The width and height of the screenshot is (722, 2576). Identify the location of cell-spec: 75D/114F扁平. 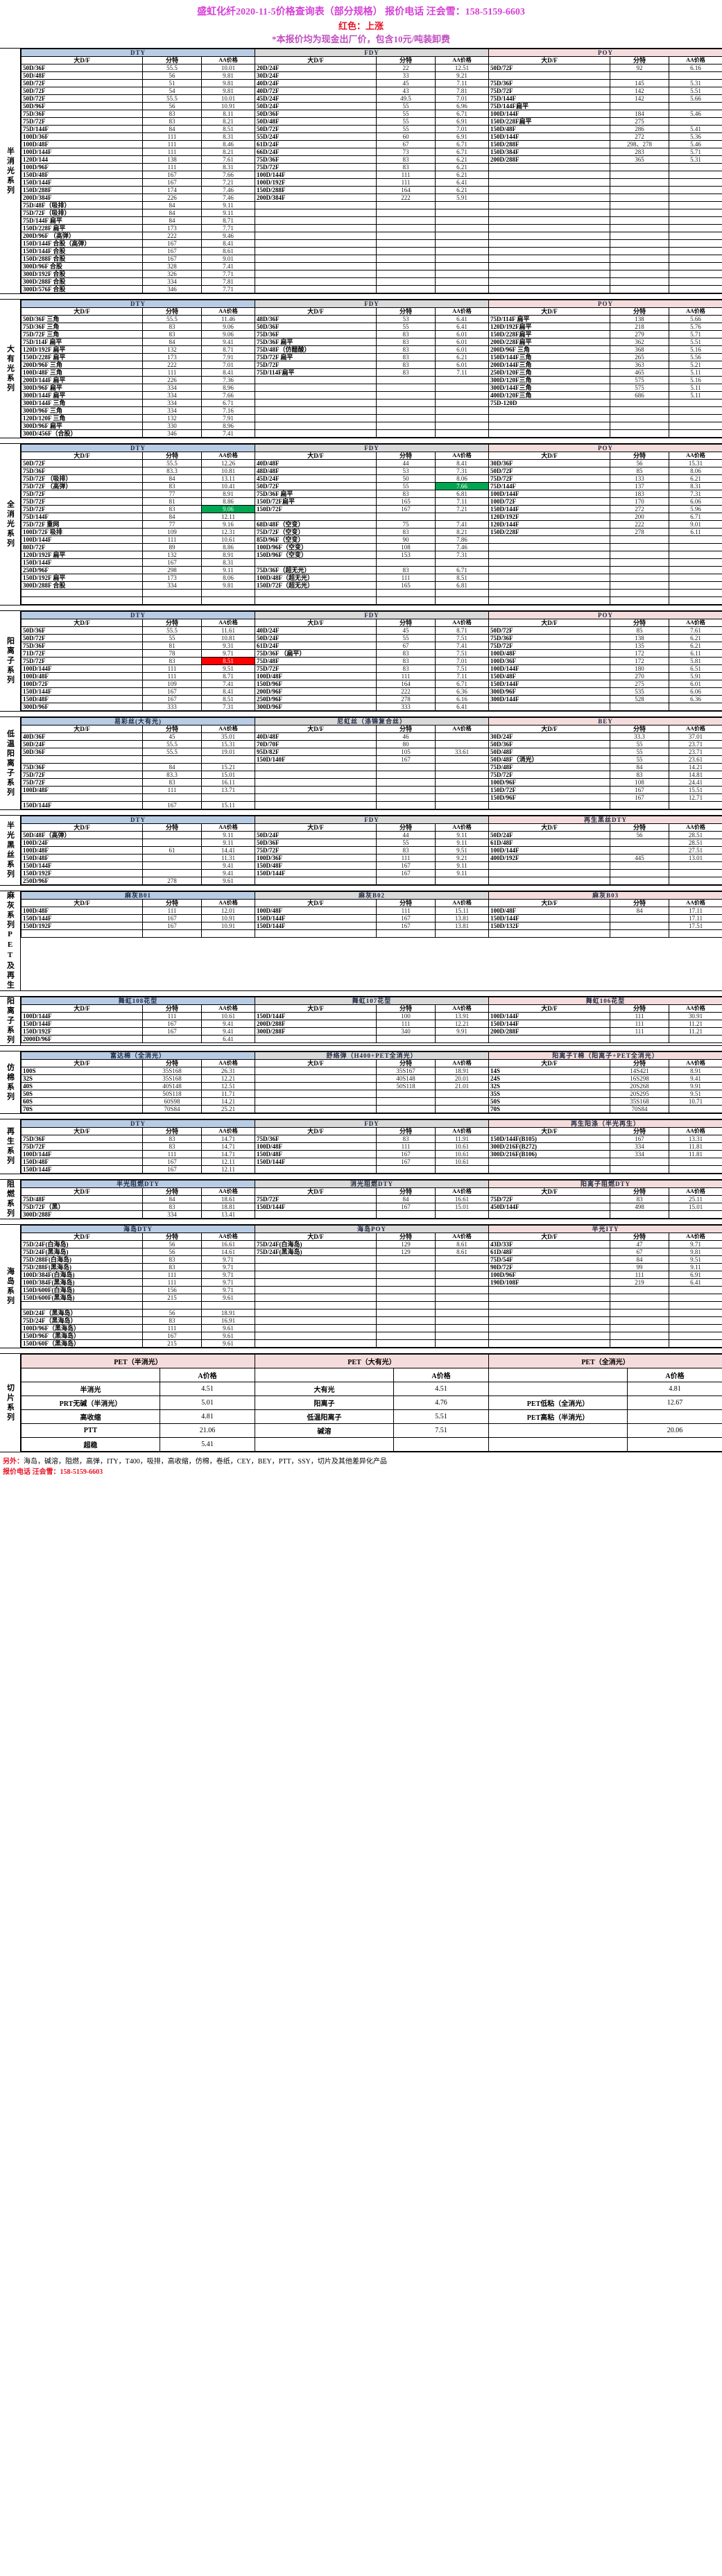
(316, 372).